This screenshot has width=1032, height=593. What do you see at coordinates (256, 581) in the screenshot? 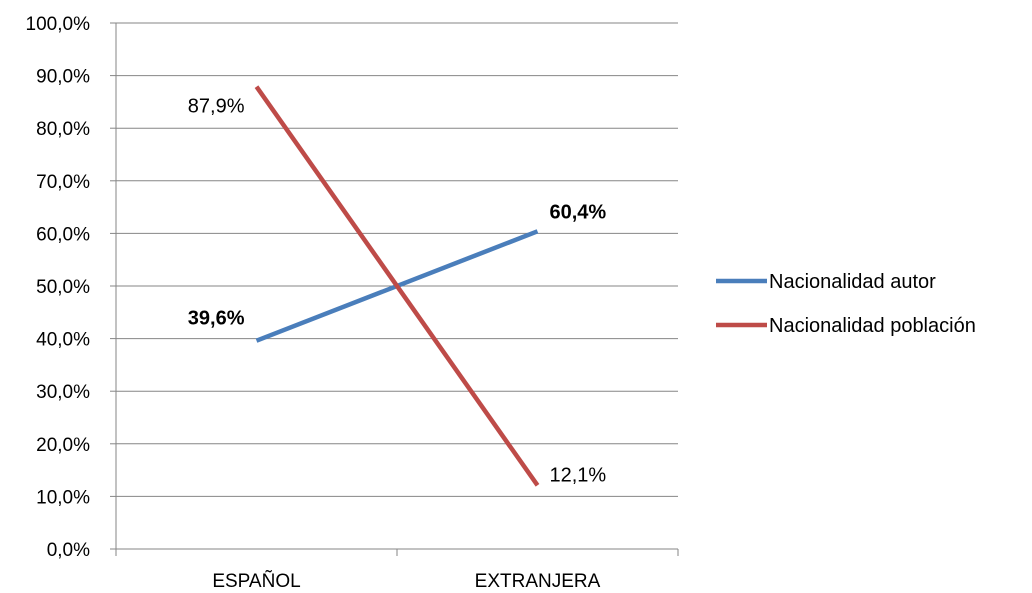
I see `x-tick-label: ESPAÑOL` at bounding box center [256, 581].